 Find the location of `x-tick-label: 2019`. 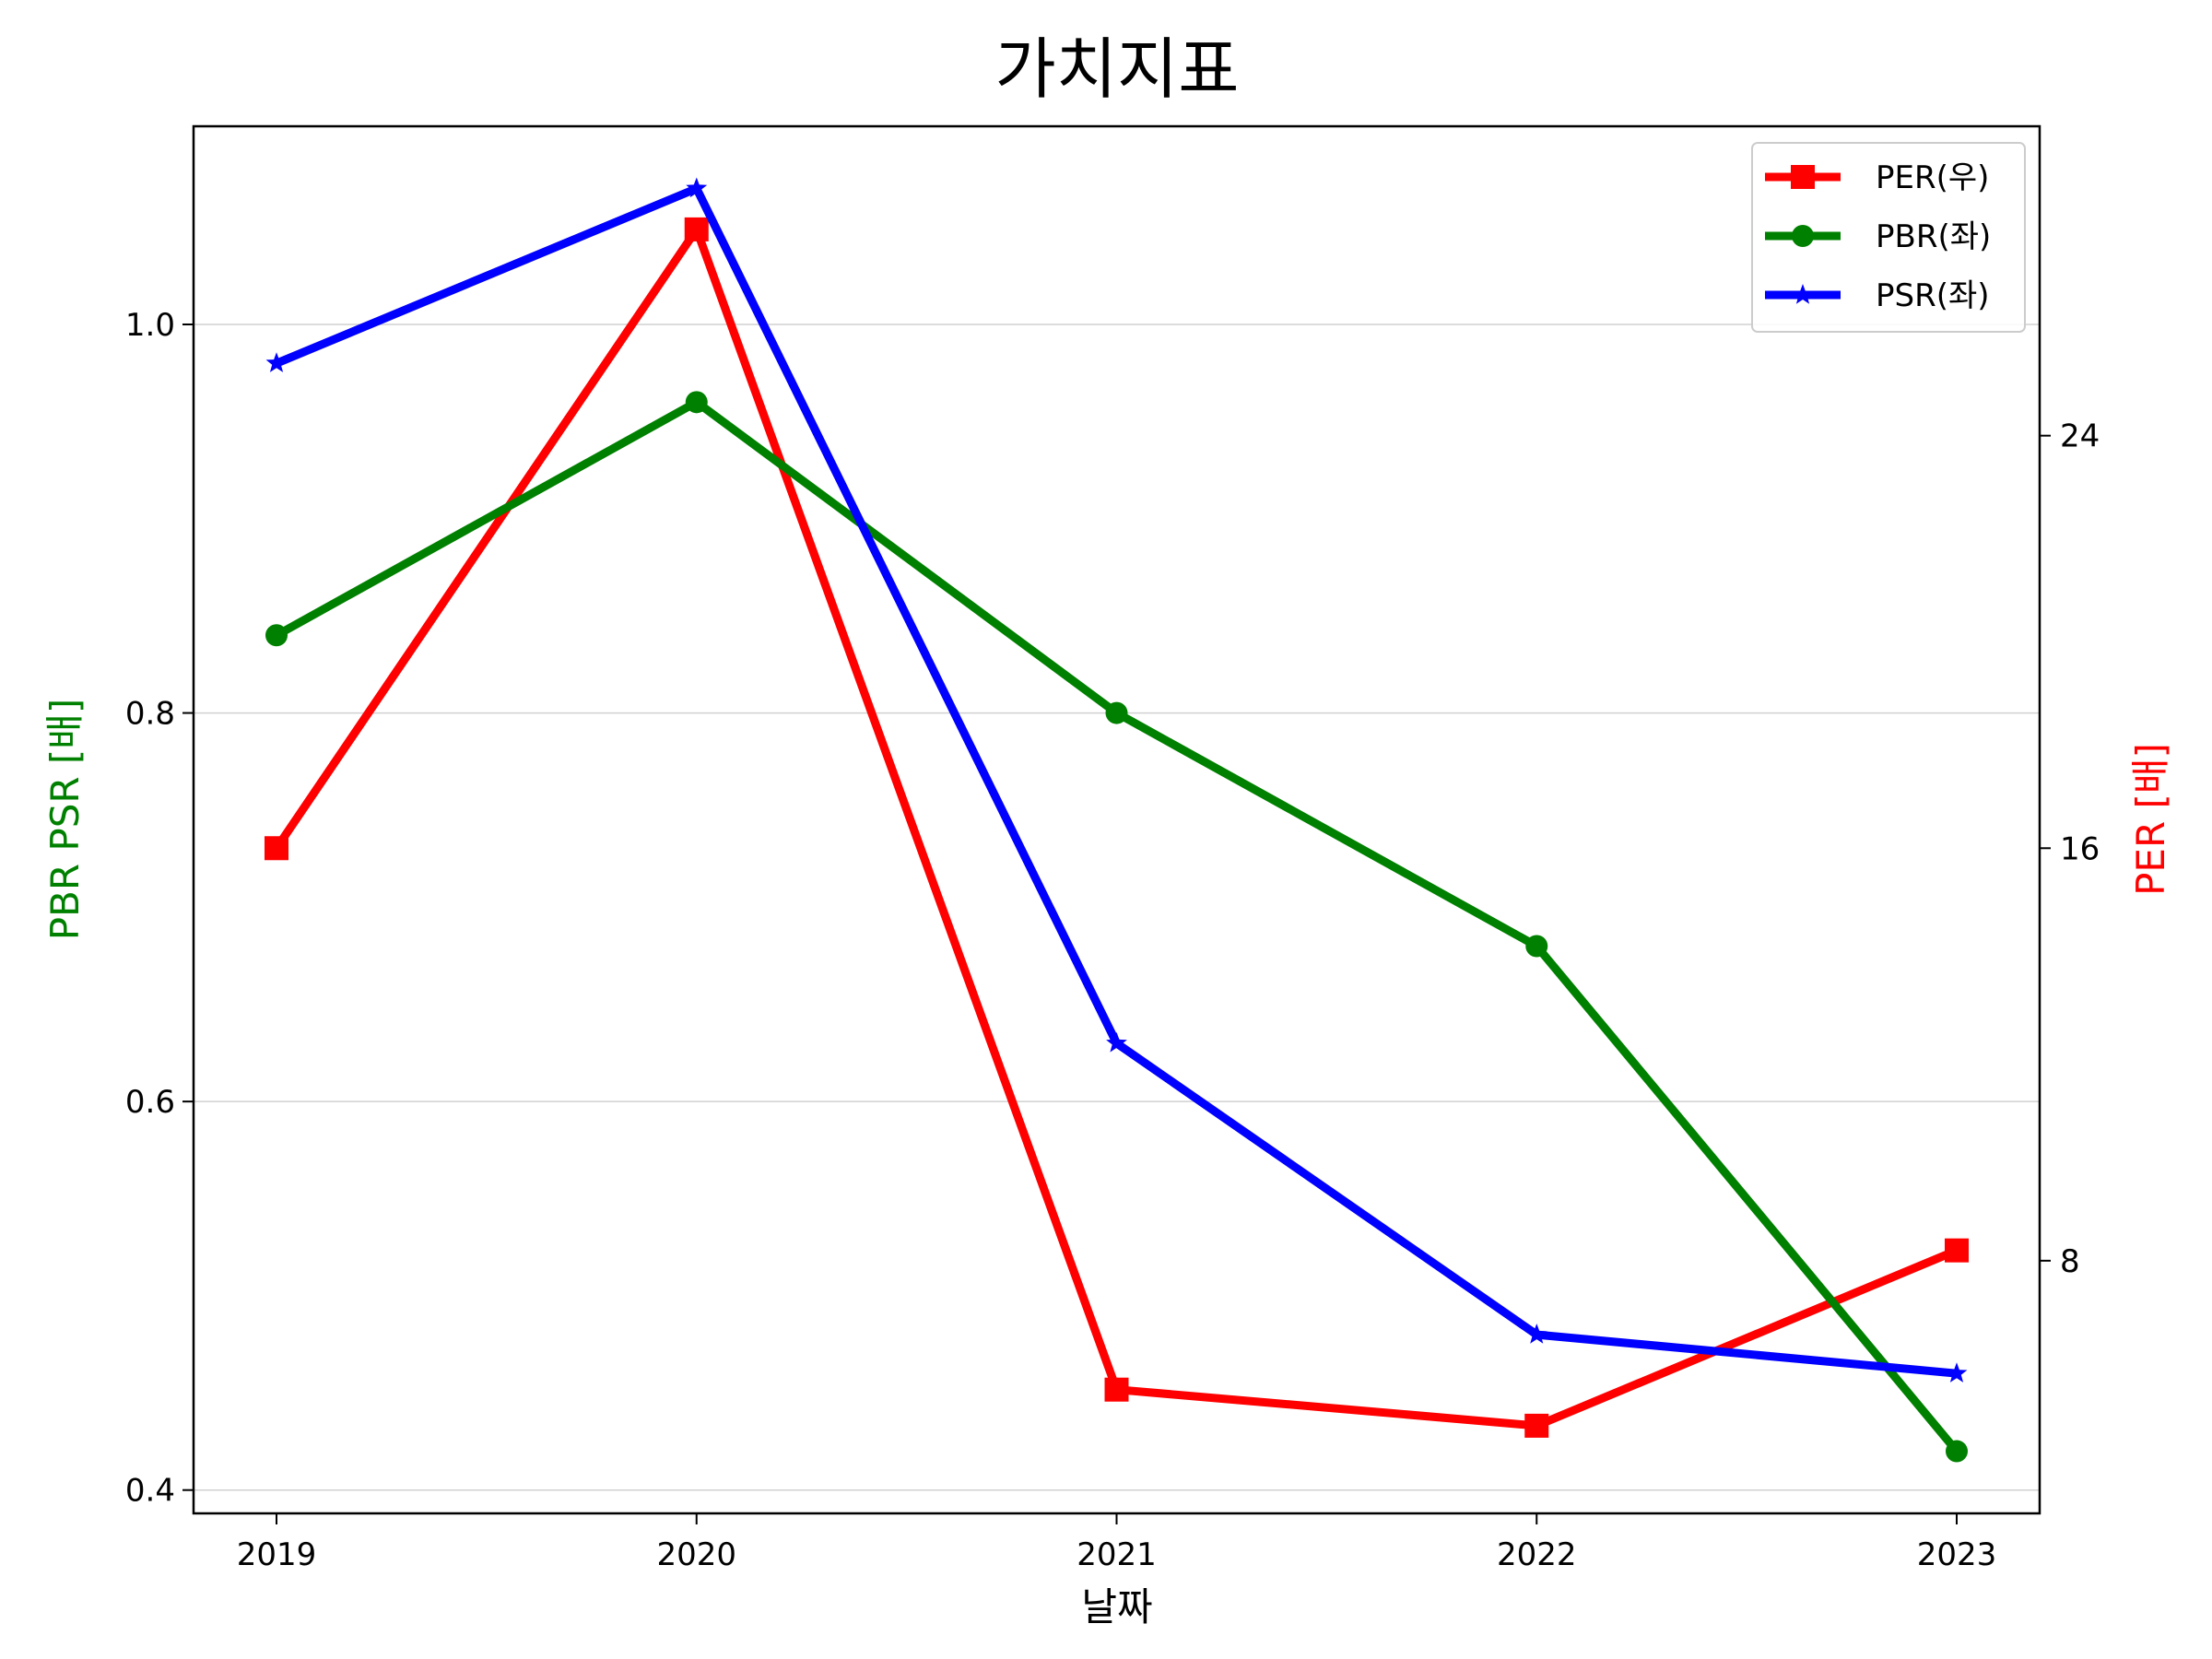

x-tick-label: 2019 is located at coordinates (277, 1554).